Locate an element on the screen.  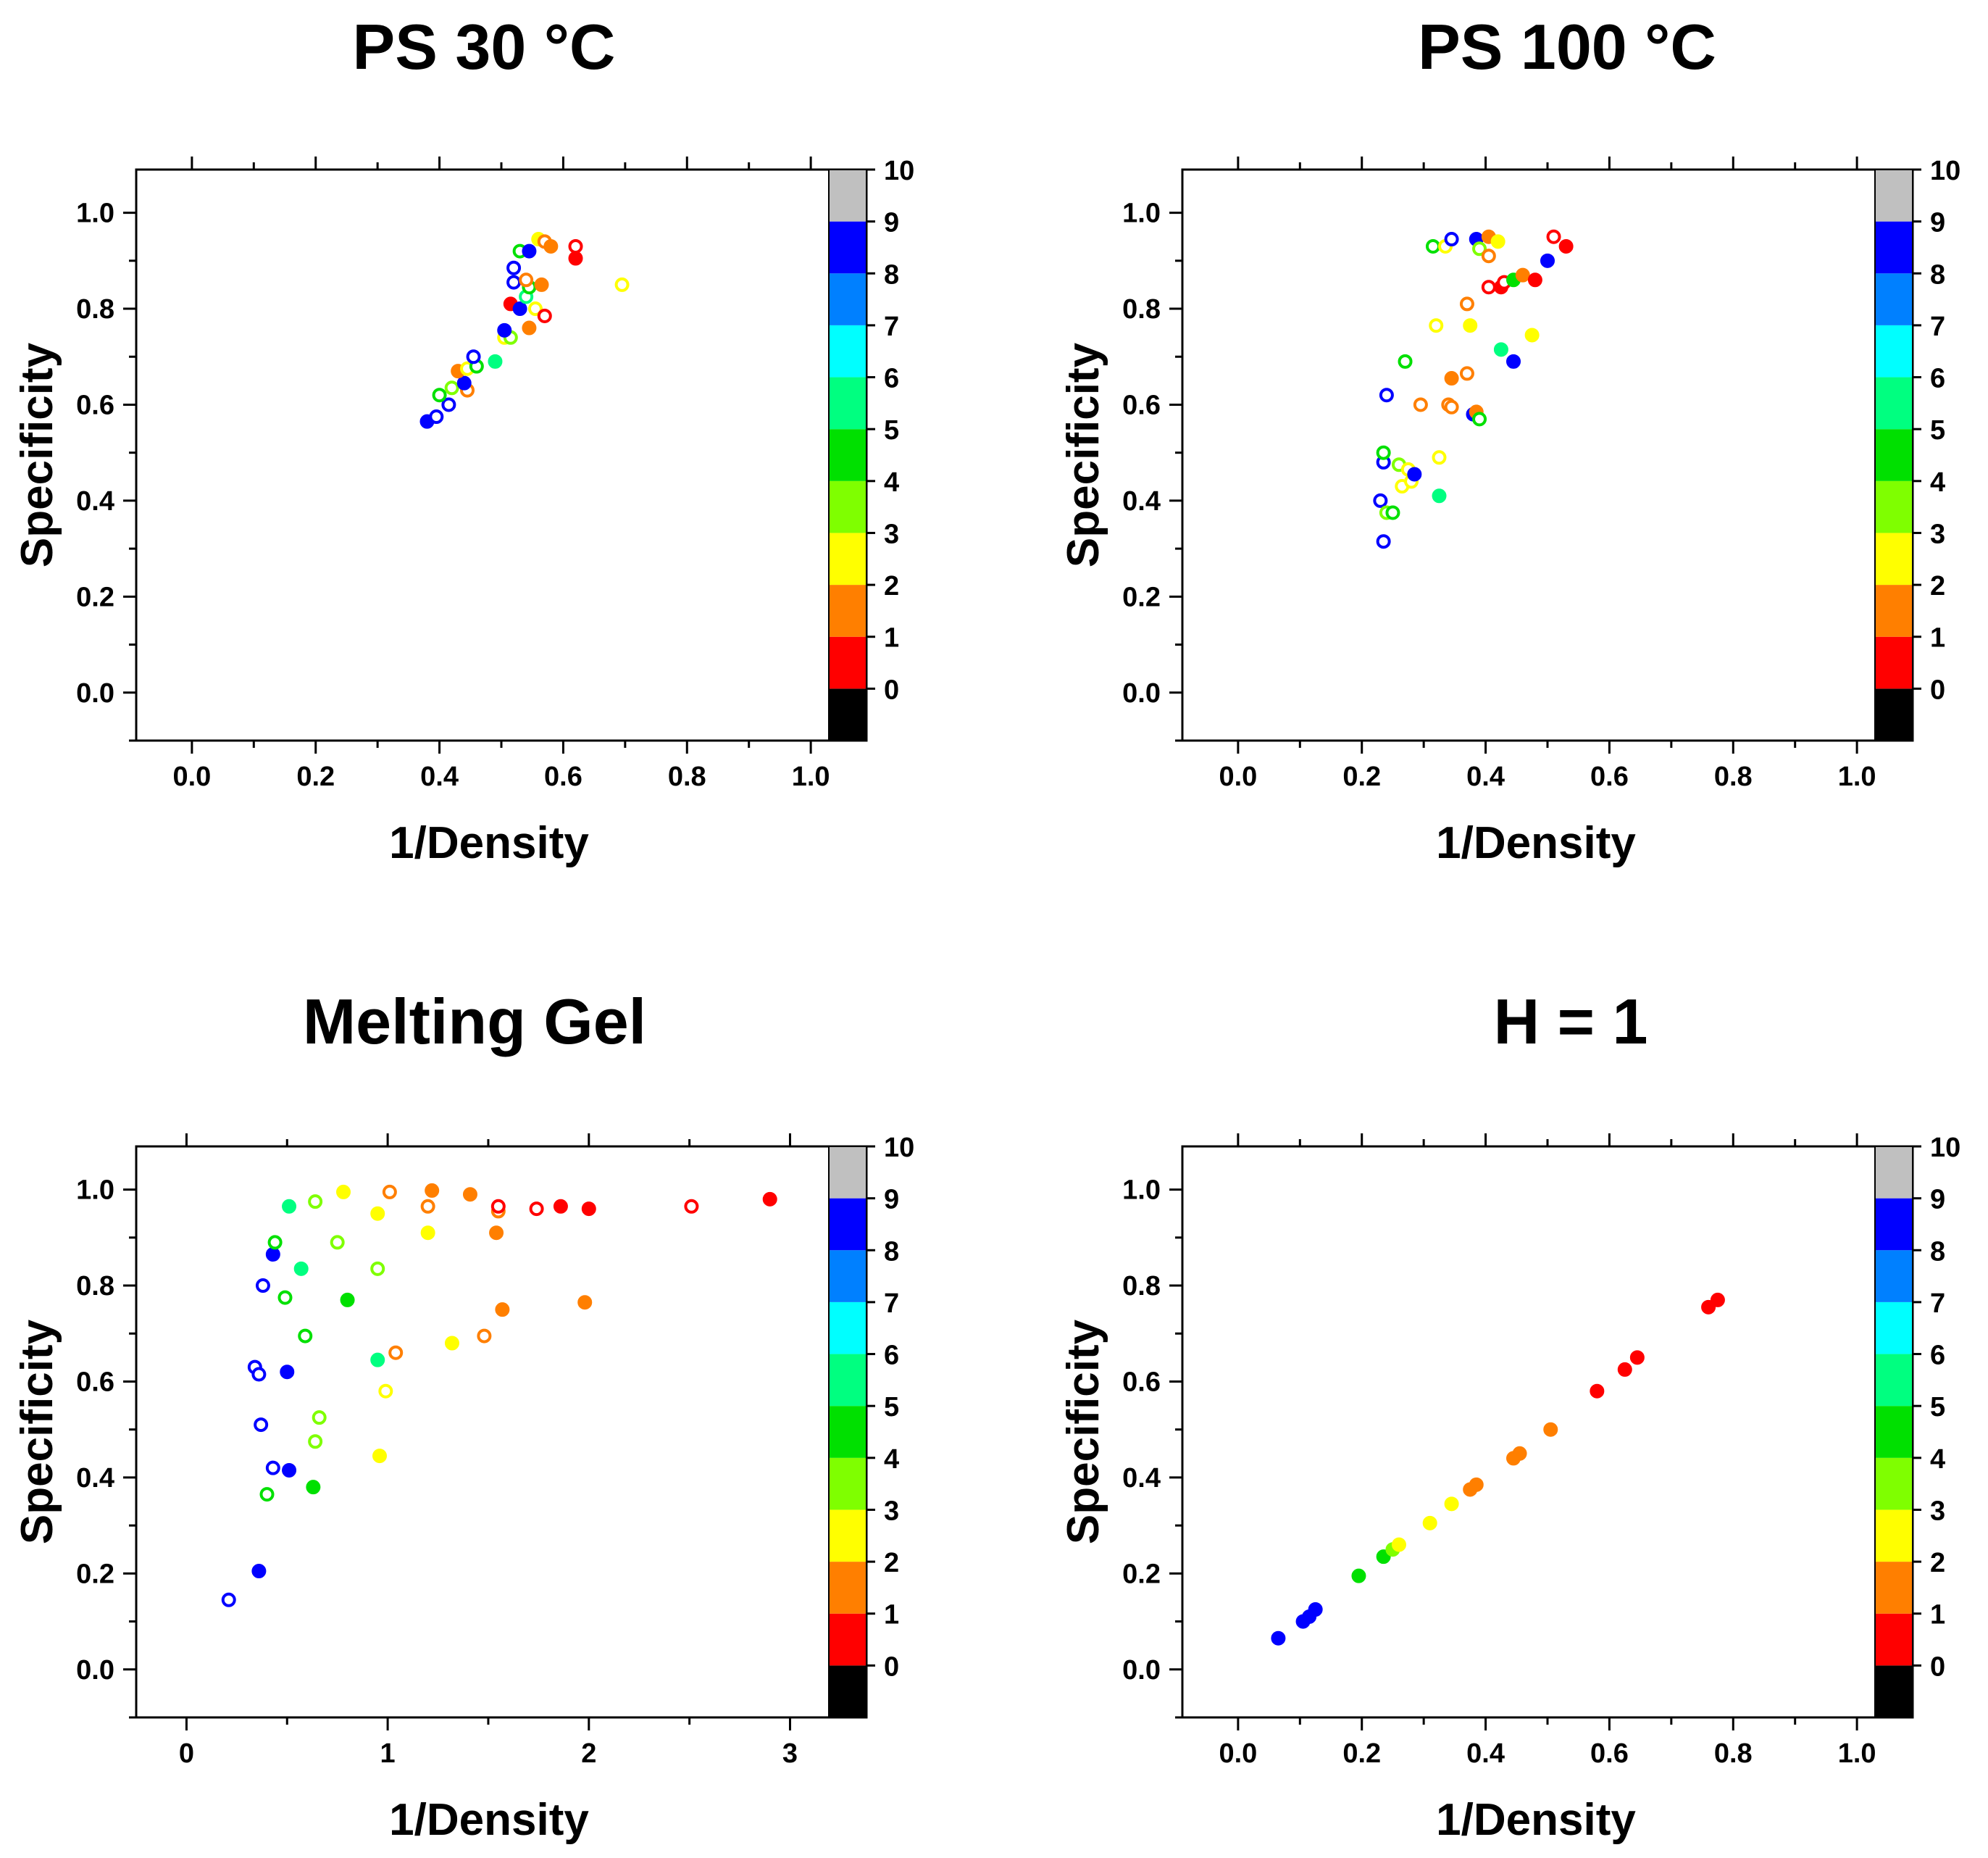
colorbar: 0 1 2 3 4 5 6 7 8 9 10 is located at coordinates (1917, 449).